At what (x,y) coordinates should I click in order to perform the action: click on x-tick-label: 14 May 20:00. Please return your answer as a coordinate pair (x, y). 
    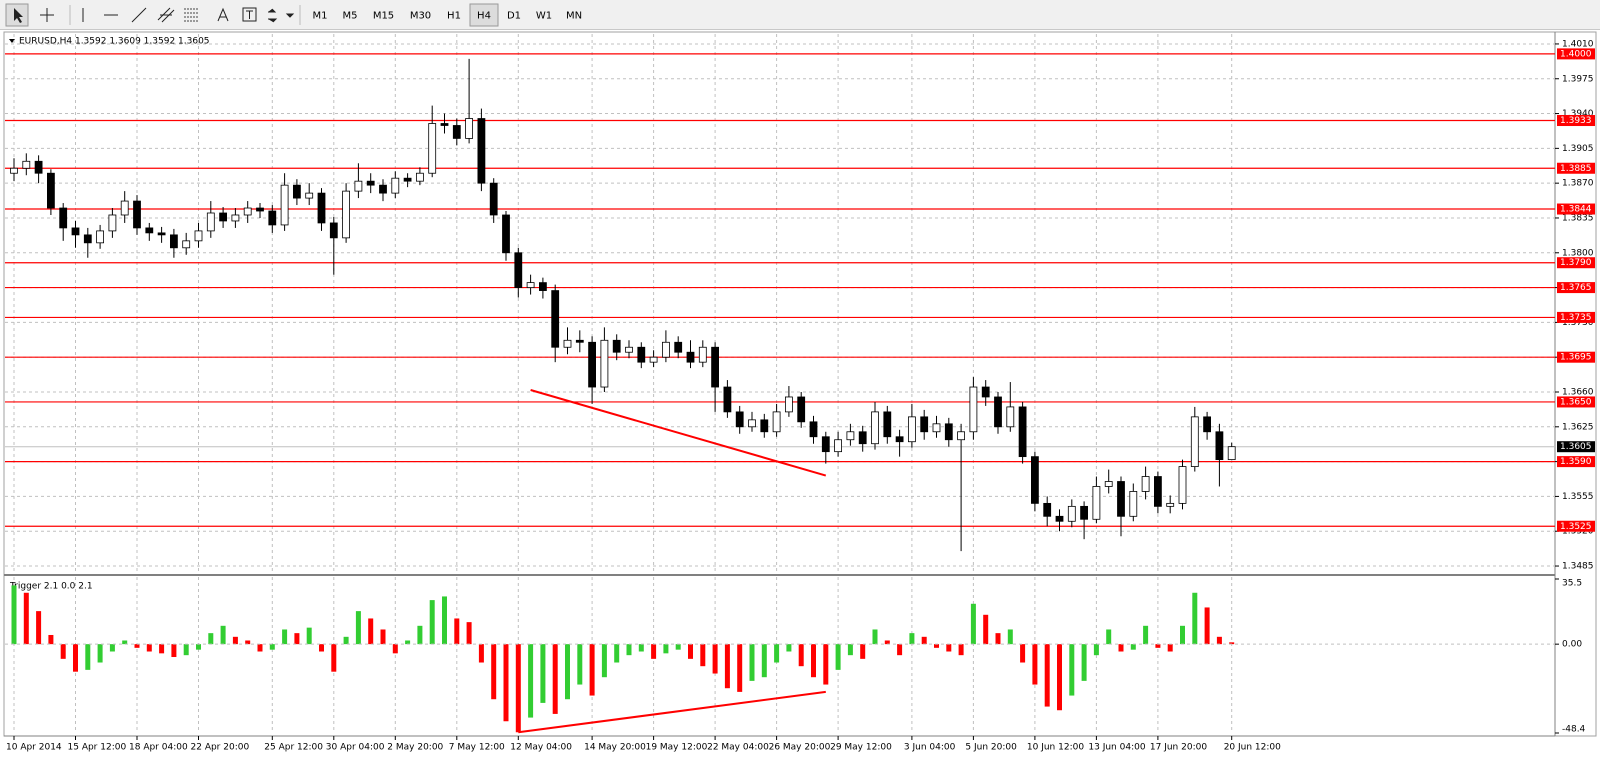
    Looking at the image, I should click on (615, 748).